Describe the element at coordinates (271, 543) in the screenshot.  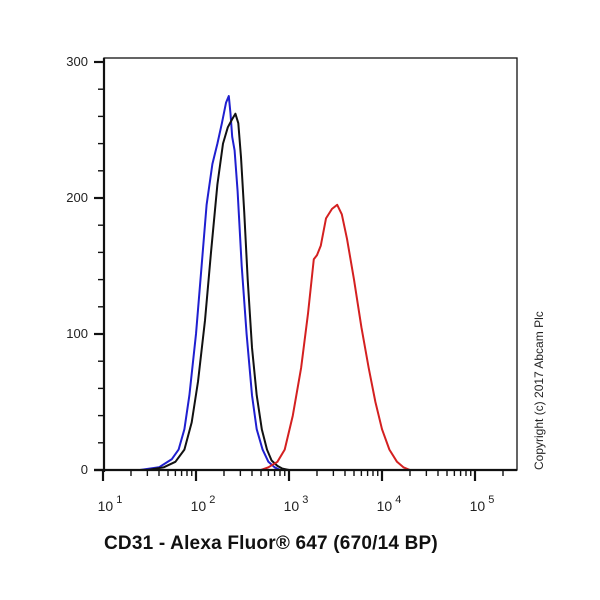
I see `x-axis-label: CD31 - Alexa Fluor® 647 (670/14 BP)` at that location.